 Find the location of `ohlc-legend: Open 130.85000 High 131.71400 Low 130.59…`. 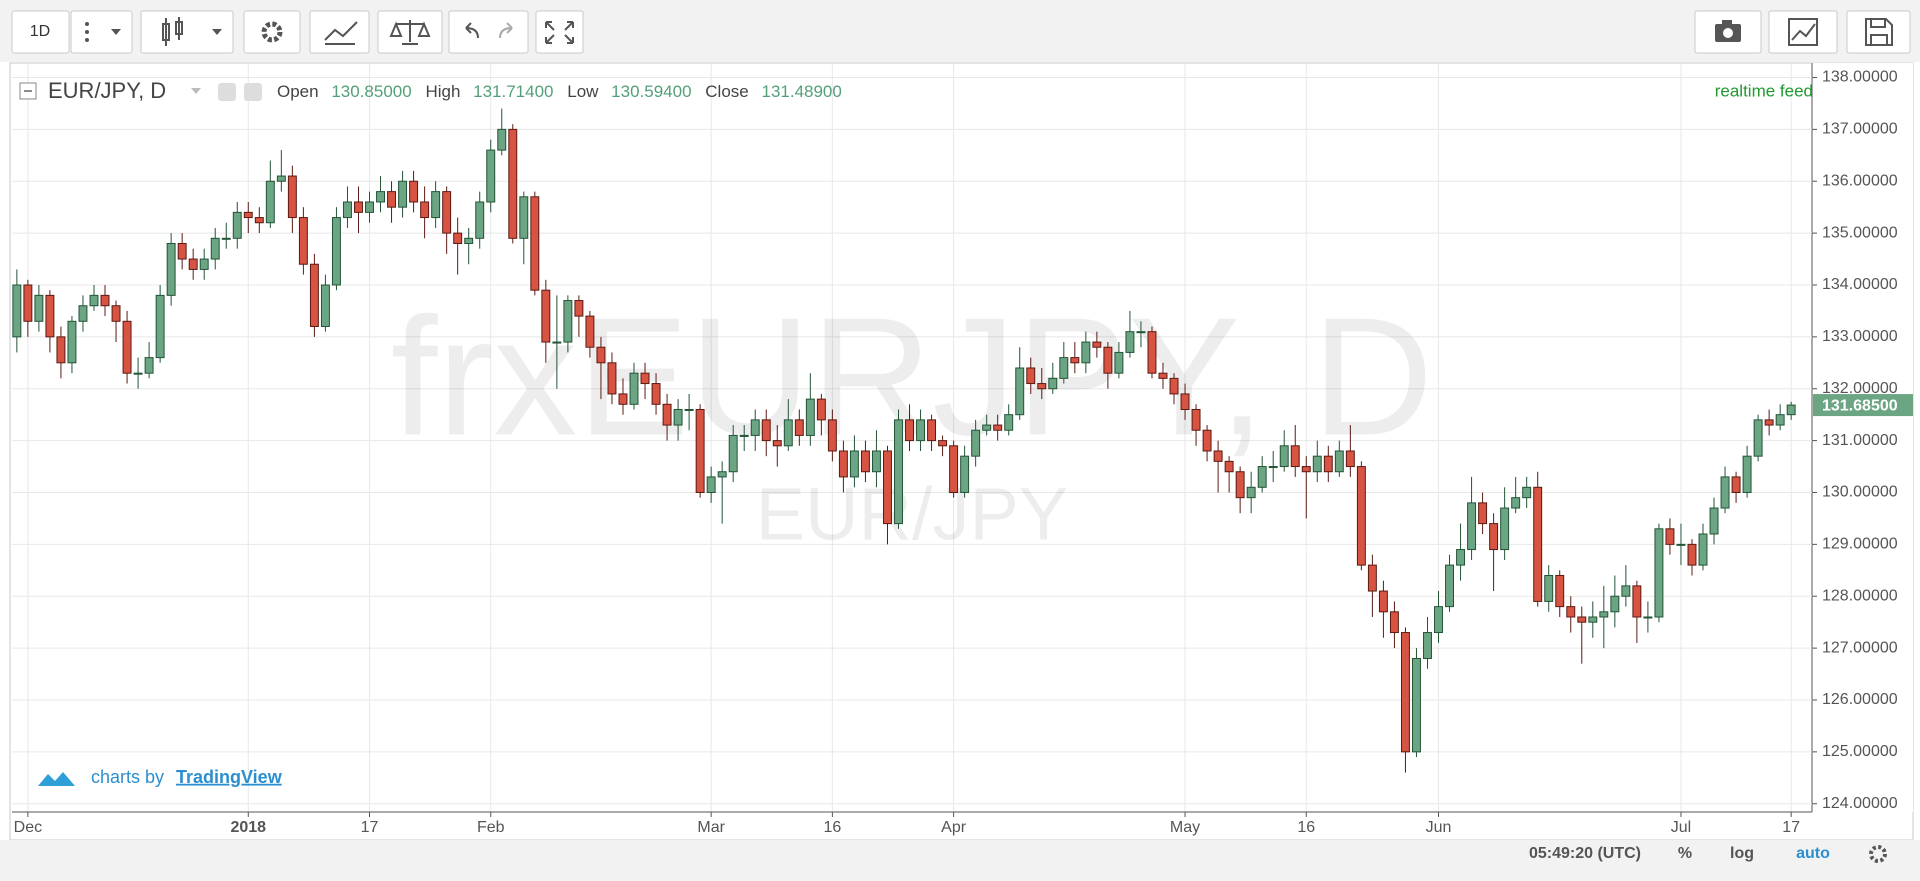

ohlc-legend: Open 130.85000 High 131.71400 Low 130.59… is located at coordinates (559, 91).